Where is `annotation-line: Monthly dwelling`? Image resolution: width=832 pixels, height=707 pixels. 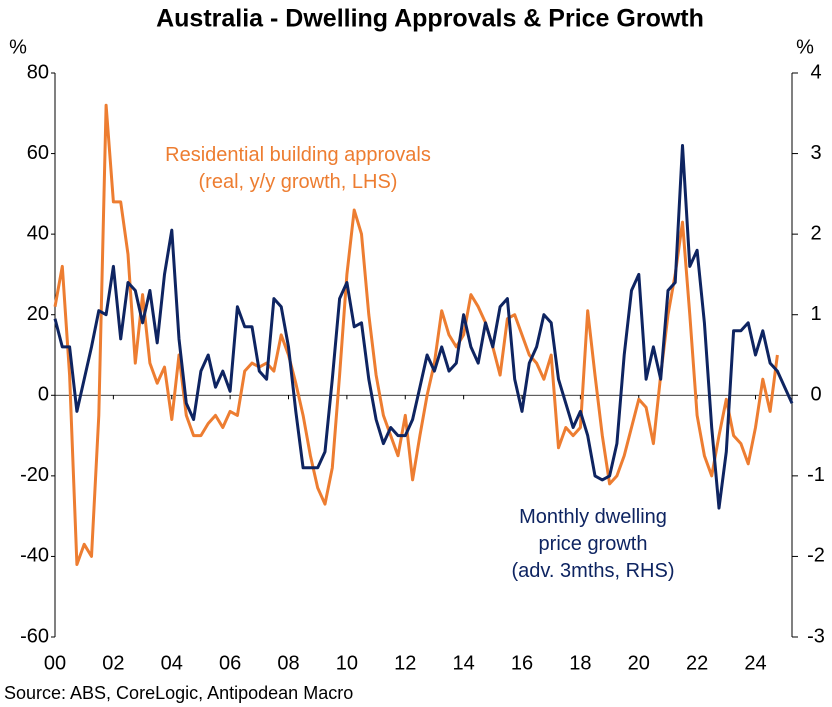
annotation-line: Monthly dwelling is located at coordinates (593, 517).